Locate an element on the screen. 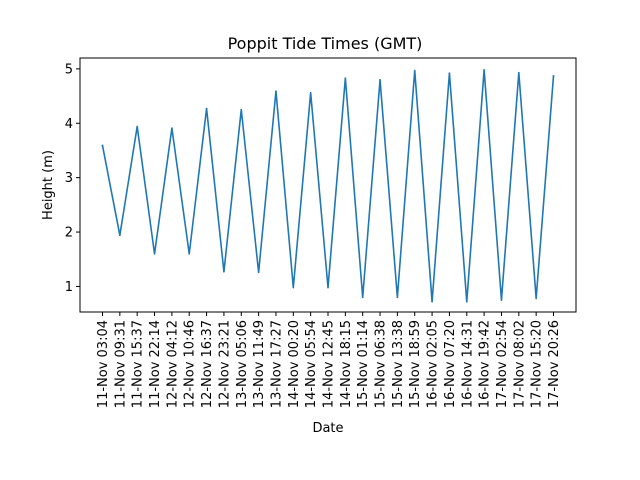 The height and width of the screenshot is (480, 640). x-tick-label: 13-Nov 17:27 is located at coordinates (276, 364).